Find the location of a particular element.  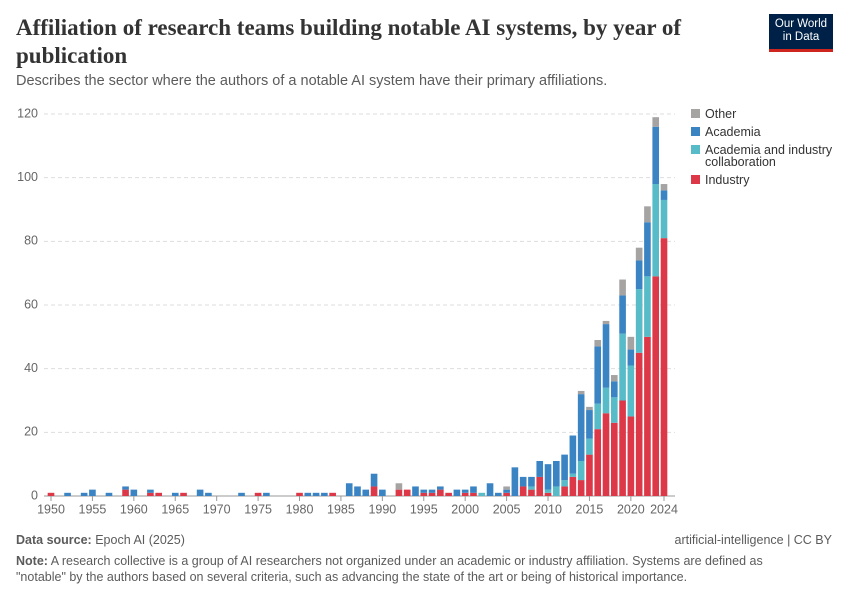

license: artificial-intelligence | CC BY is located at coordinates (753, 540).